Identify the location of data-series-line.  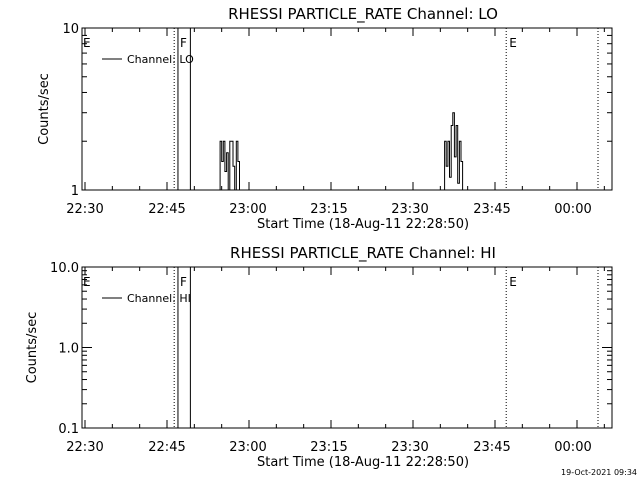
(342, 151).